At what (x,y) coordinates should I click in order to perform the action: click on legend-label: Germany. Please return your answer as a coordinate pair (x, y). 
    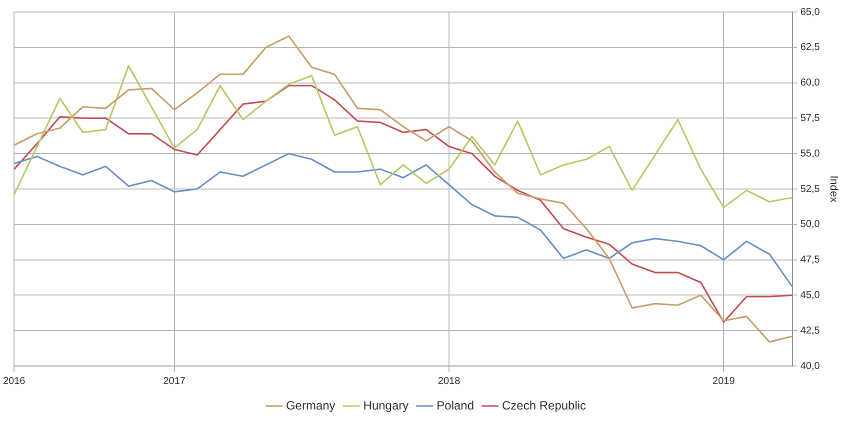
    Looking at the image, I should click on (311, 405).